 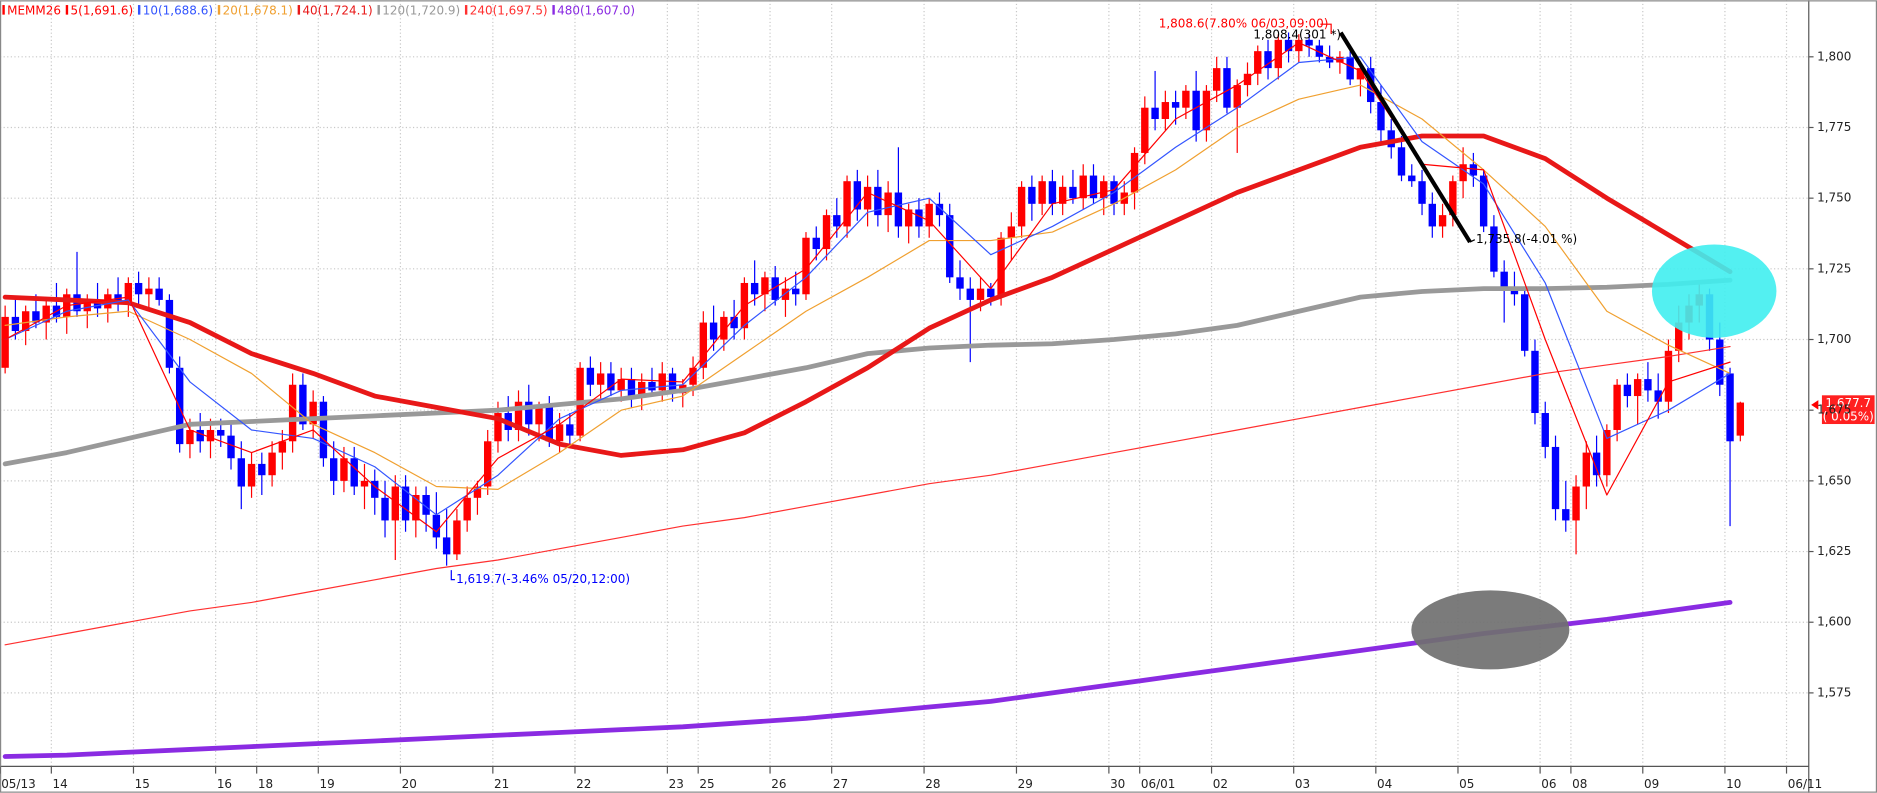 I want to click on last-change: ( 0.05%), so click(x=1848, y=416).